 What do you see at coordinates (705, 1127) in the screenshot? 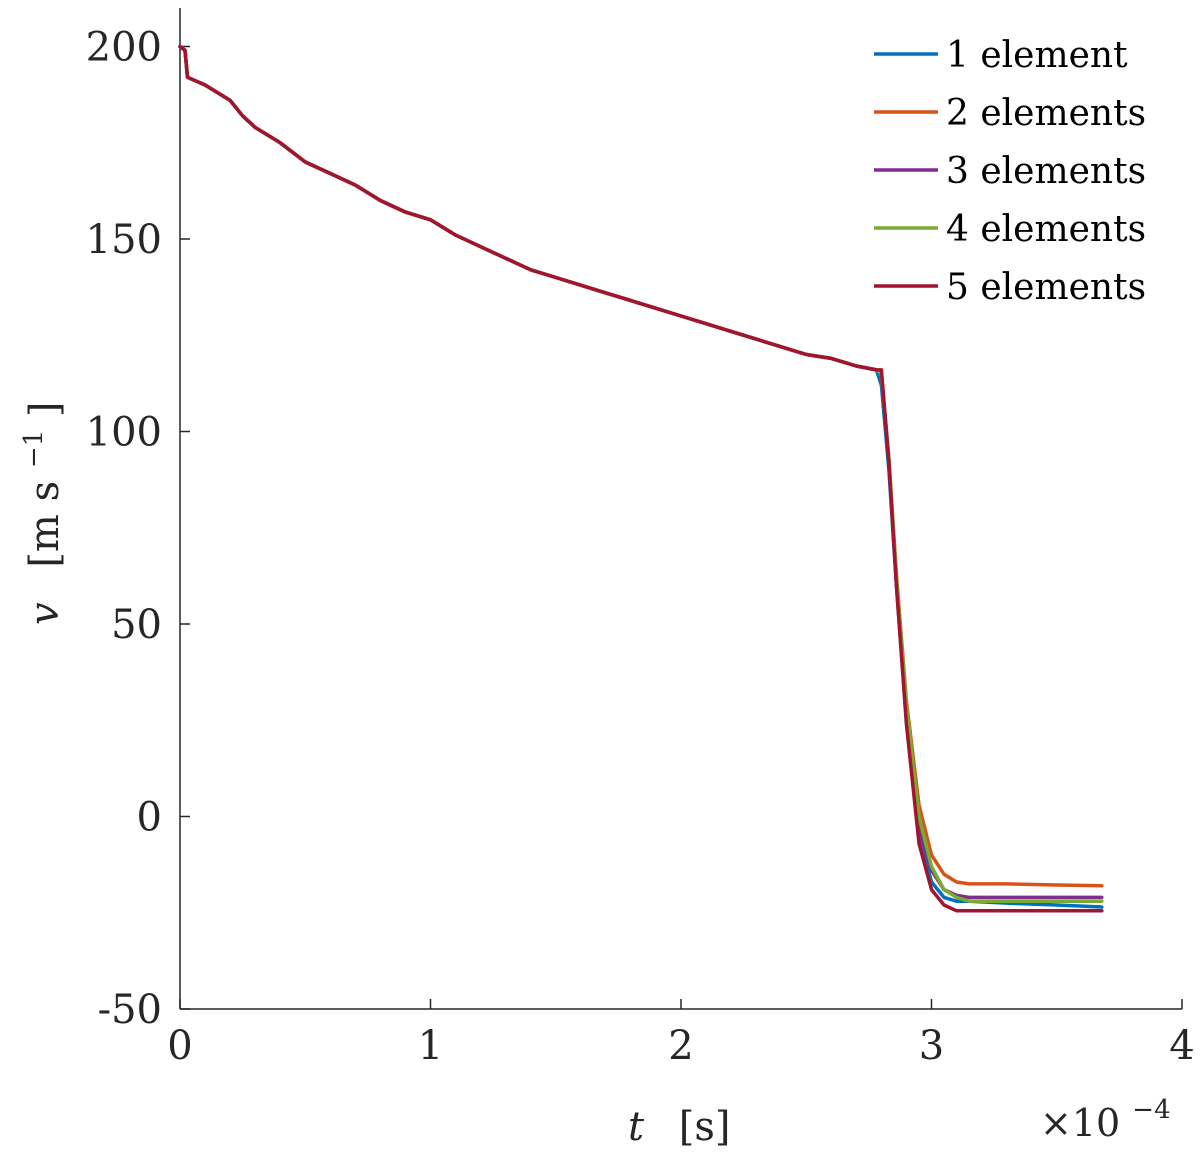
I see `x-axis-unit: [s]` at bounding box center [705, 1127].